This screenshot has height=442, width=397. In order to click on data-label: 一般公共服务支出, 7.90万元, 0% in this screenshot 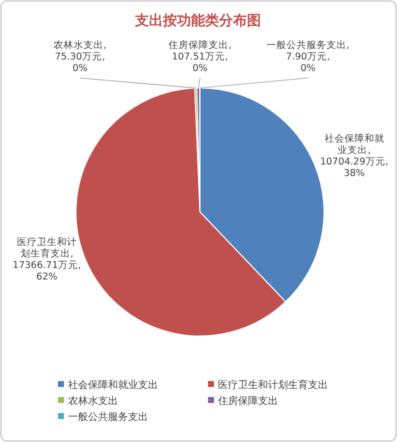, I will do `click(308, 56)`.